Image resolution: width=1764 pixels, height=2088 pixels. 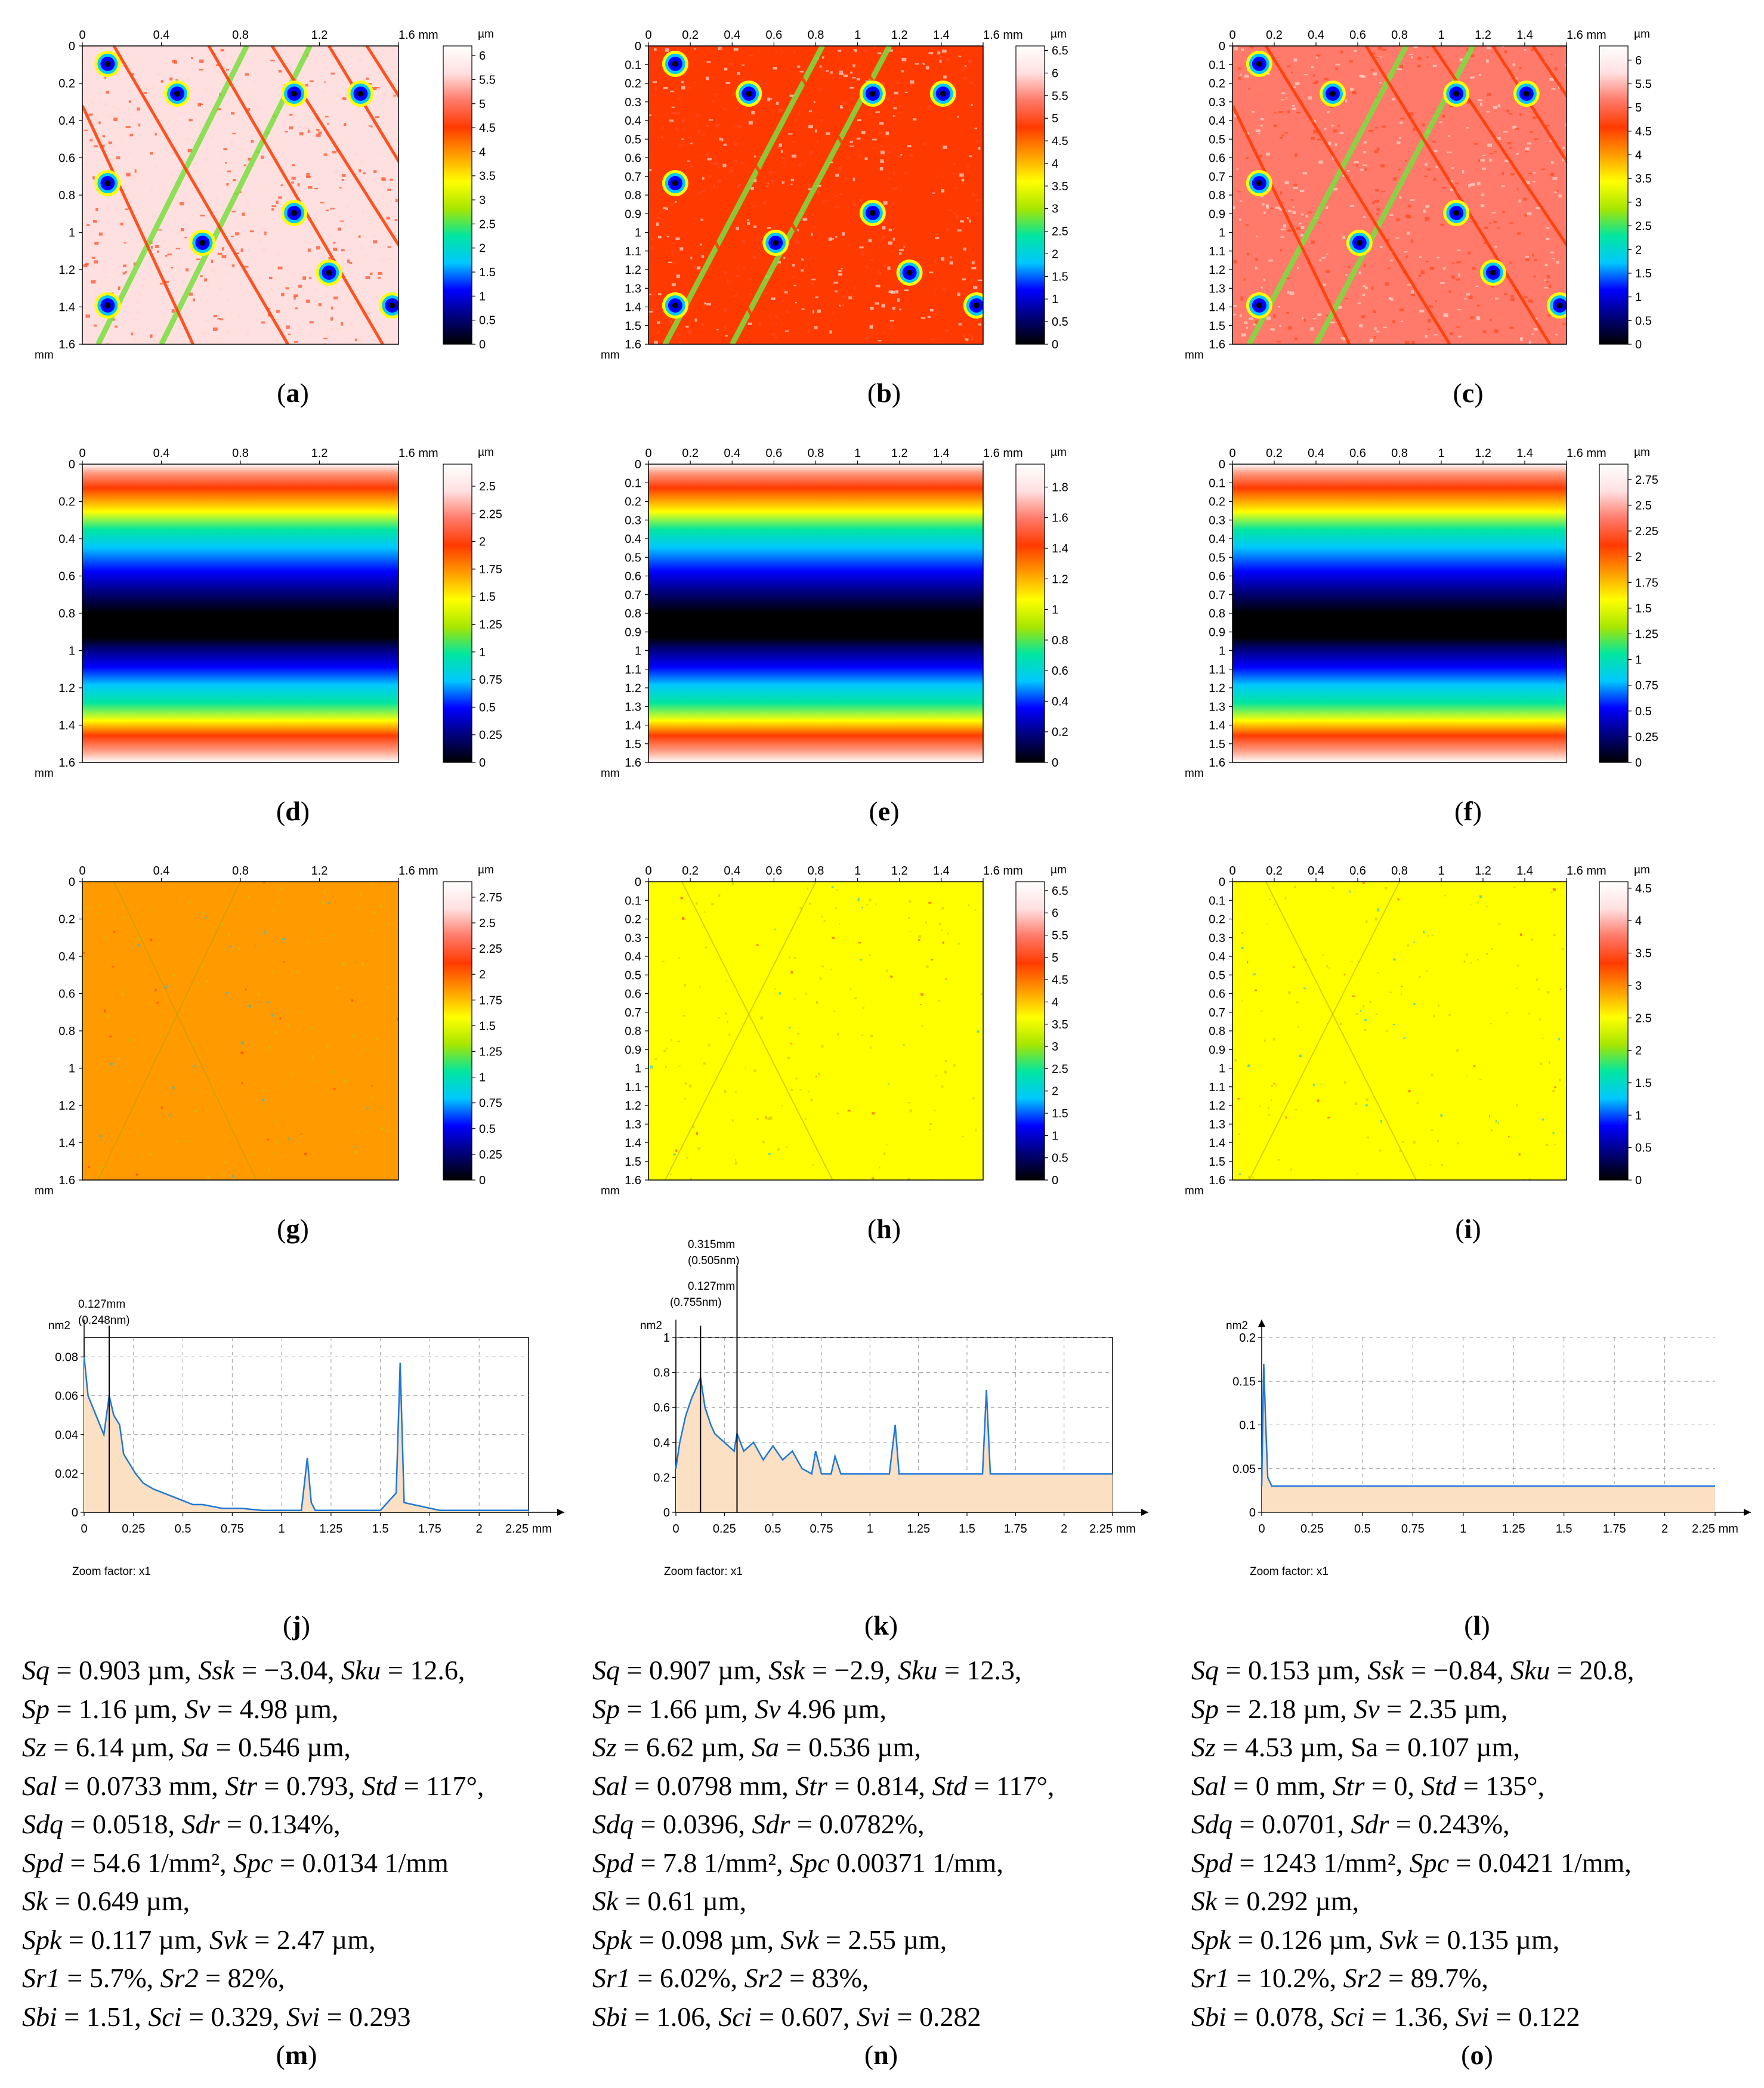 I want to click on x-axis-arrow, so click(x=1748, y=1512).